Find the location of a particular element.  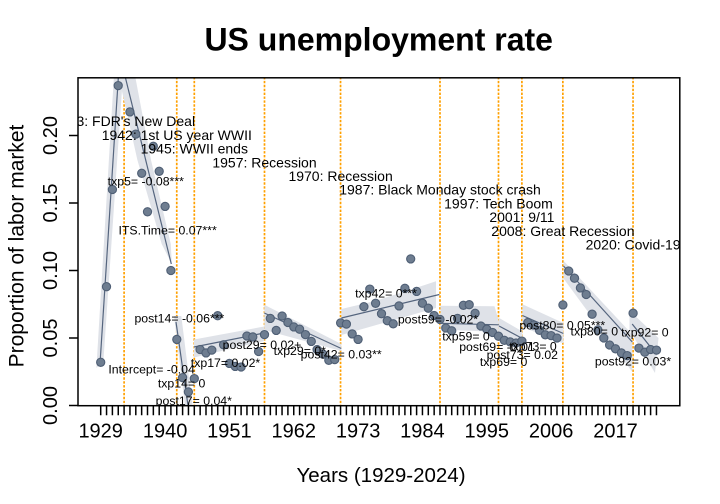

svg-text: 0.15 is located at coordinates (51, 203).